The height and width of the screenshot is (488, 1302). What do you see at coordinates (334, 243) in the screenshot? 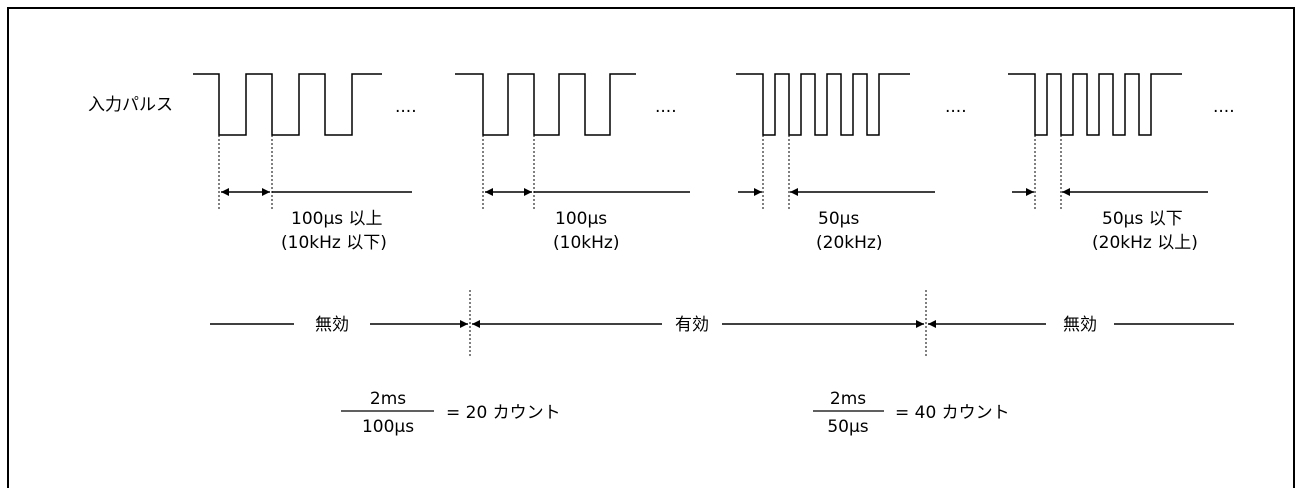
I see `group-1-frequency: (10kHz 以下)` at bounding box center [334, 243].